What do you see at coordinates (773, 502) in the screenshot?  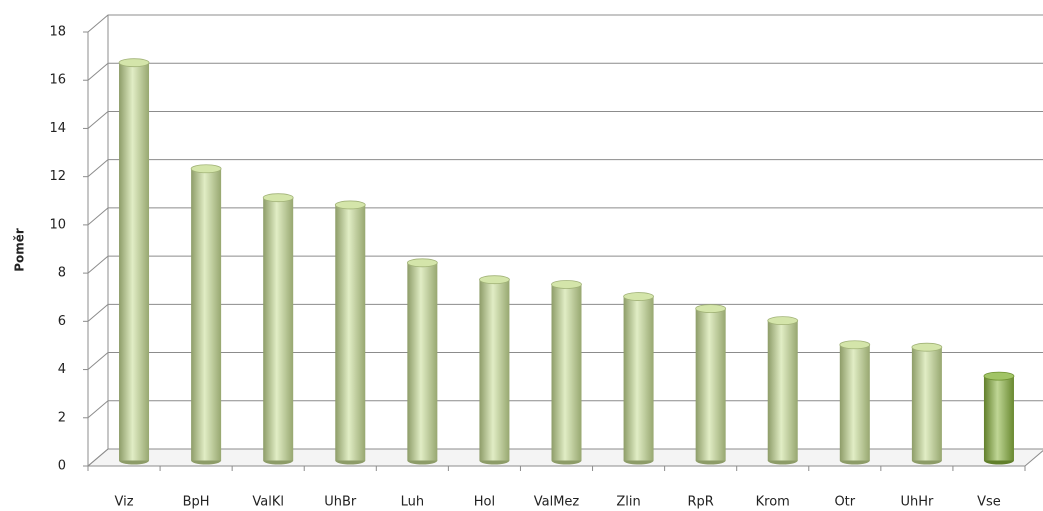 I see `x-tick-label: Krom` at bounding box center [773, 502].